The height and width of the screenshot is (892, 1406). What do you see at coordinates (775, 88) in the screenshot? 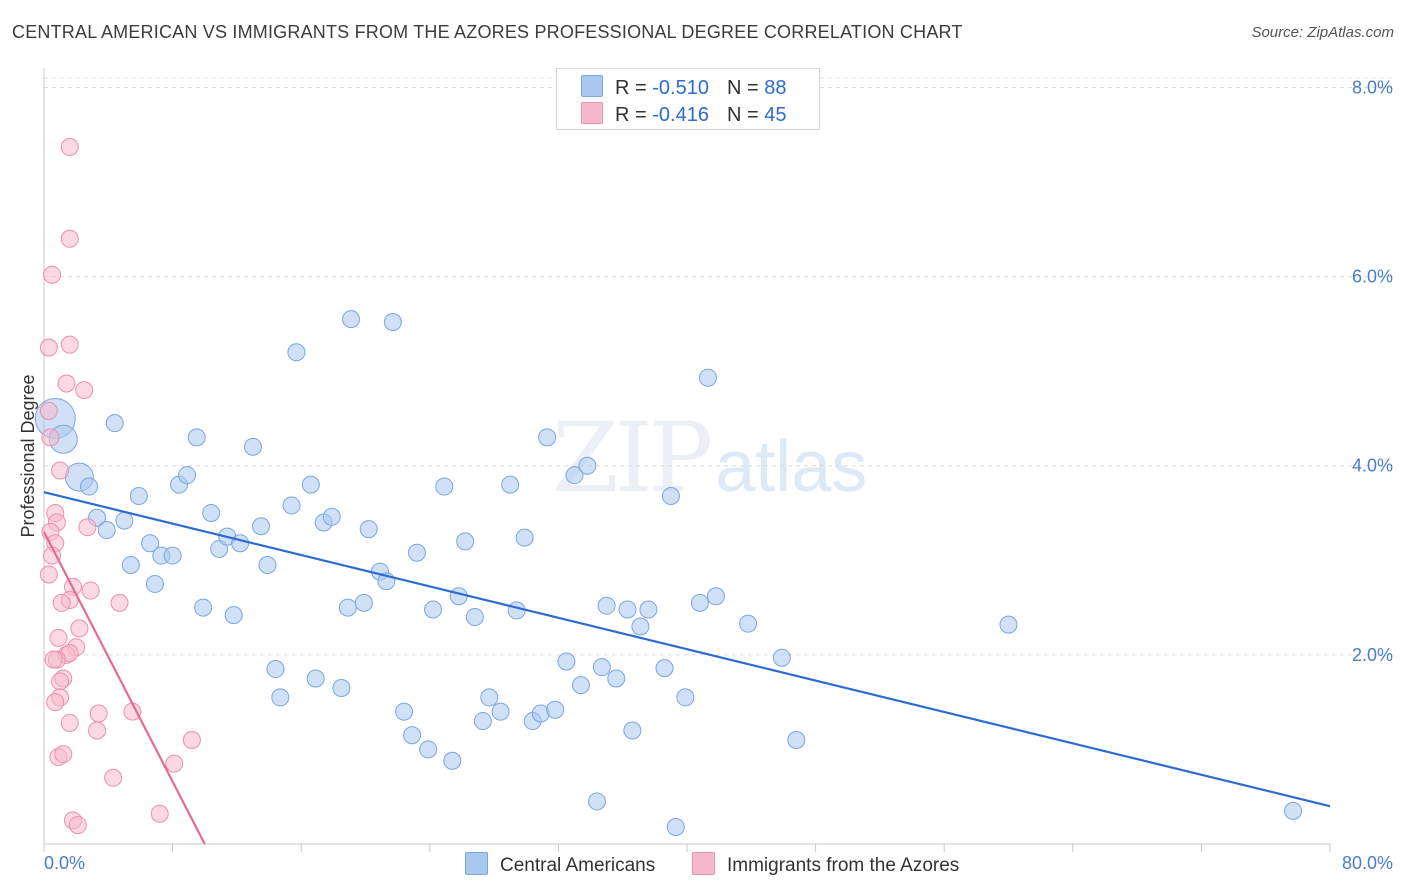
I see `legend-n-value: 88` at bounding box center [775, 88].